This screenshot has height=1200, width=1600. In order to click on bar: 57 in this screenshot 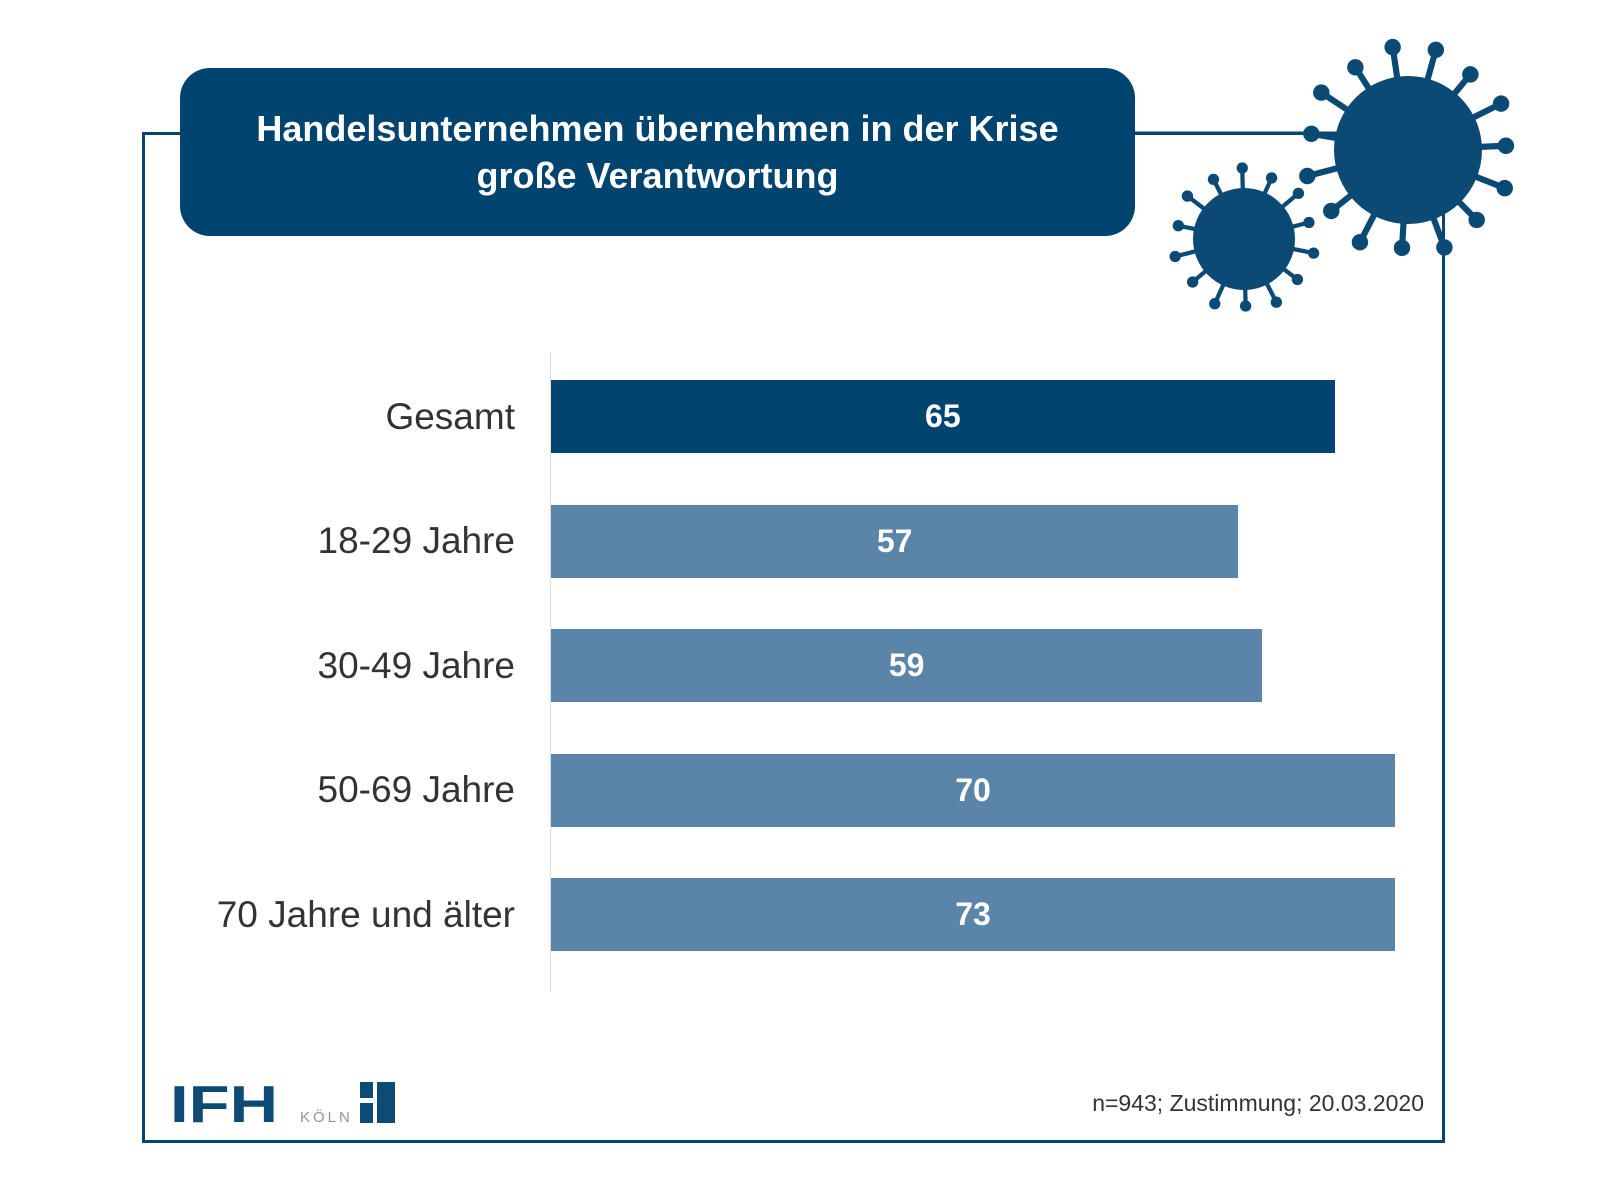, I will do `click(895, 541)`.